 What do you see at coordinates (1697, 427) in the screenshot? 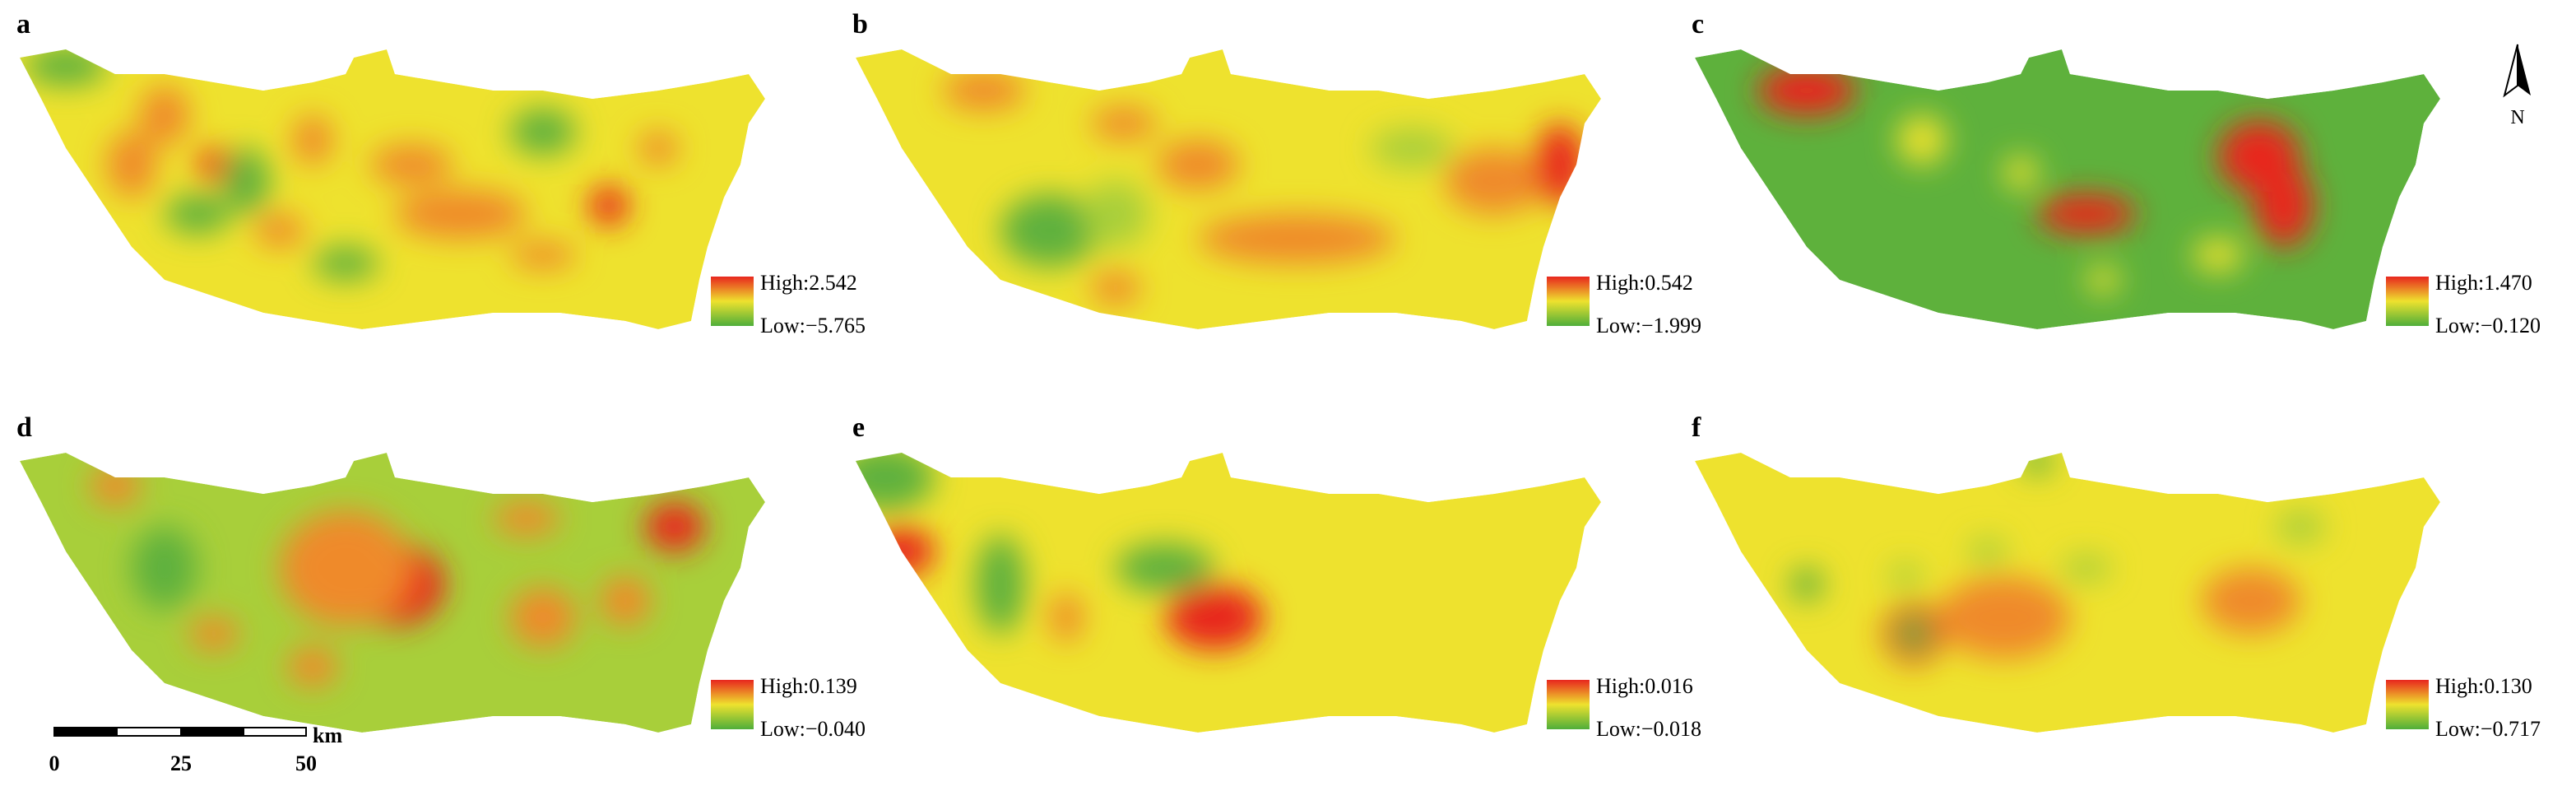
I see `panel-label: f` at bounding box center [1697, 427].